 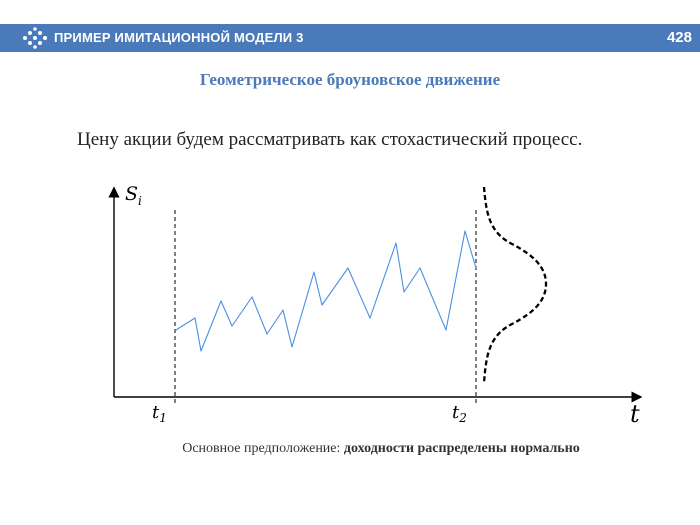 What do you see at coordinates (679, 37) in the screenshot?
I see `page-number: 428` at bounding box center [679, 37].